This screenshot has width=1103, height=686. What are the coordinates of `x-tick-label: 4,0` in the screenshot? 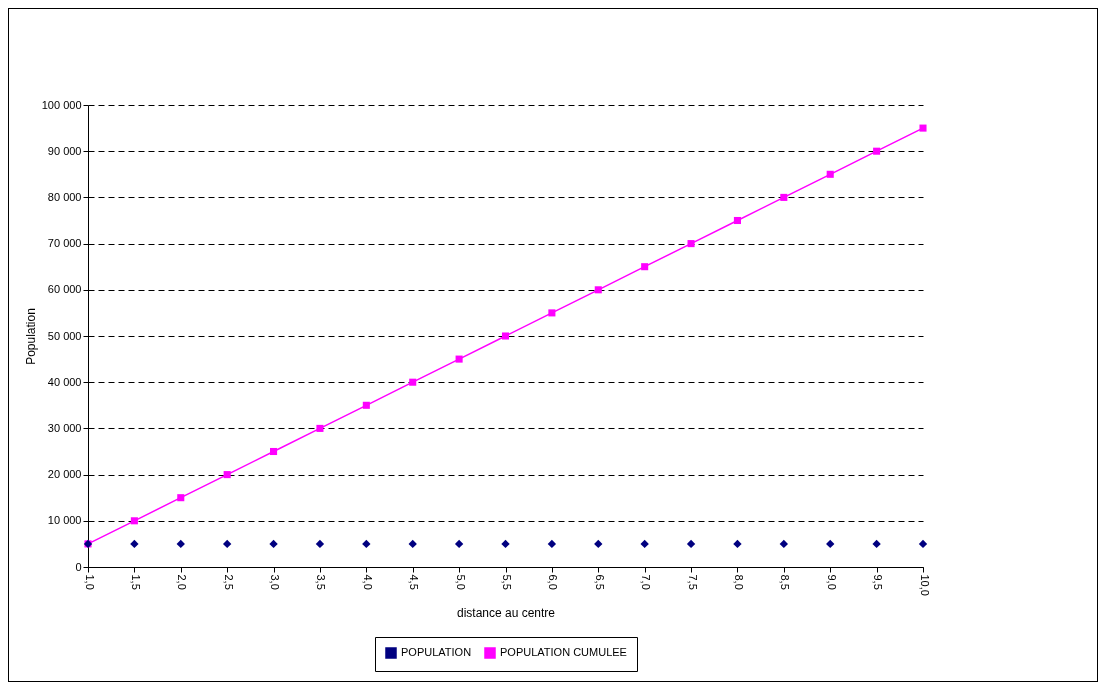 It's located at (367, 582).